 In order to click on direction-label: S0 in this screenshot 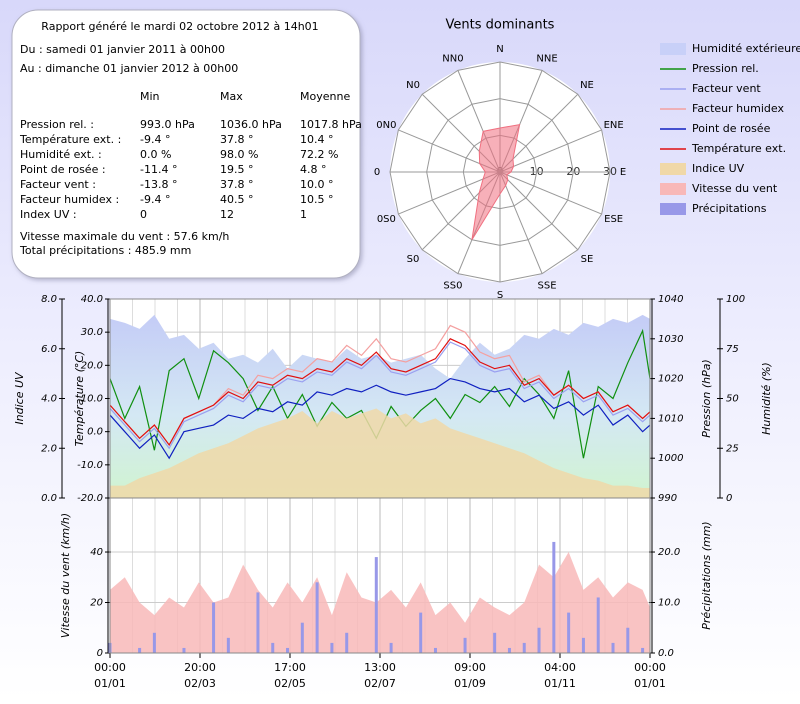, I will do `click(413, 259)`.